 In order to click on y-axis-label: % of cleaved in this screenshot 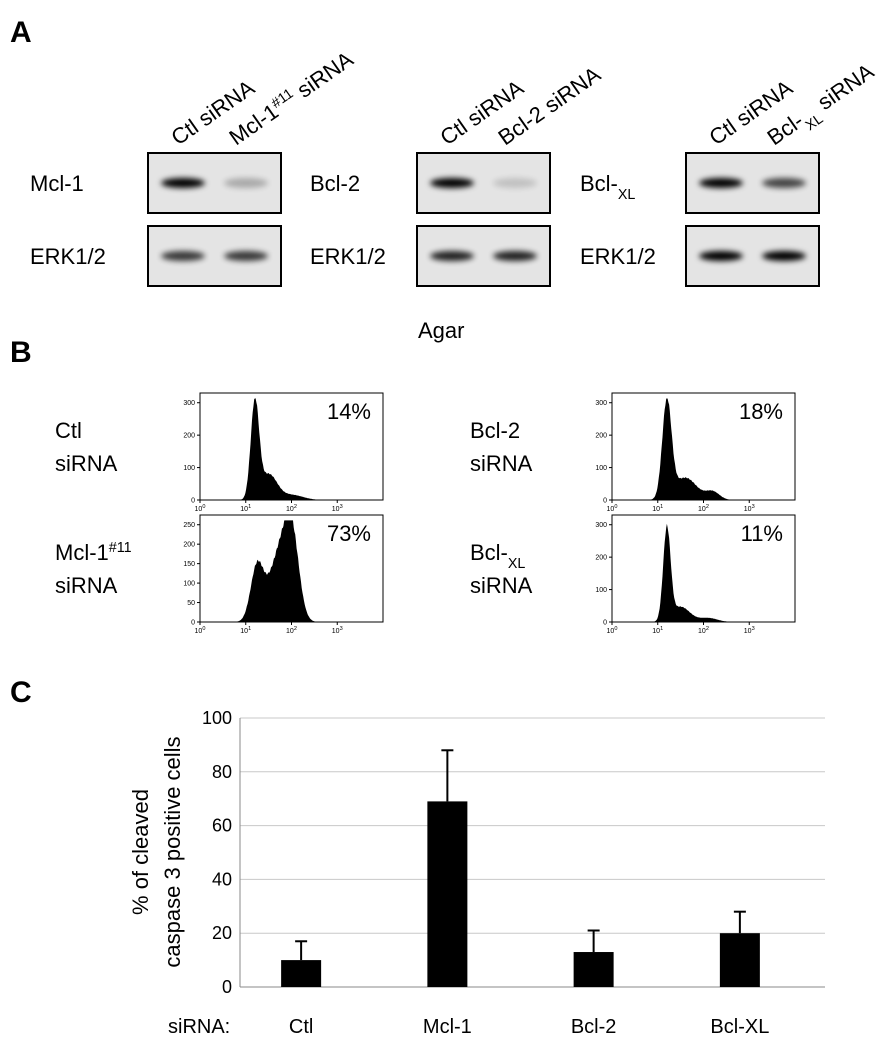, I will do `click(140, 852)`.